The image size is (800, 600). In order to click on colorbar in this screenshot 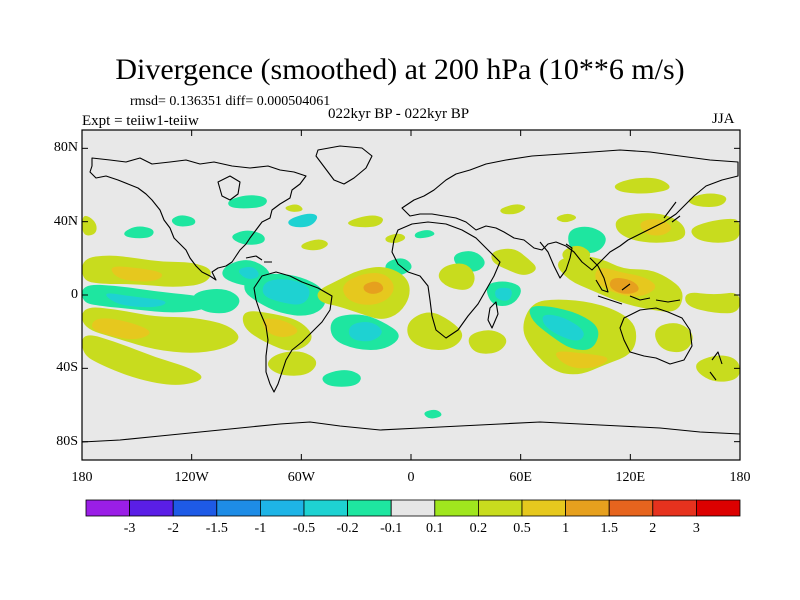, I will do `click(413, 508)`.